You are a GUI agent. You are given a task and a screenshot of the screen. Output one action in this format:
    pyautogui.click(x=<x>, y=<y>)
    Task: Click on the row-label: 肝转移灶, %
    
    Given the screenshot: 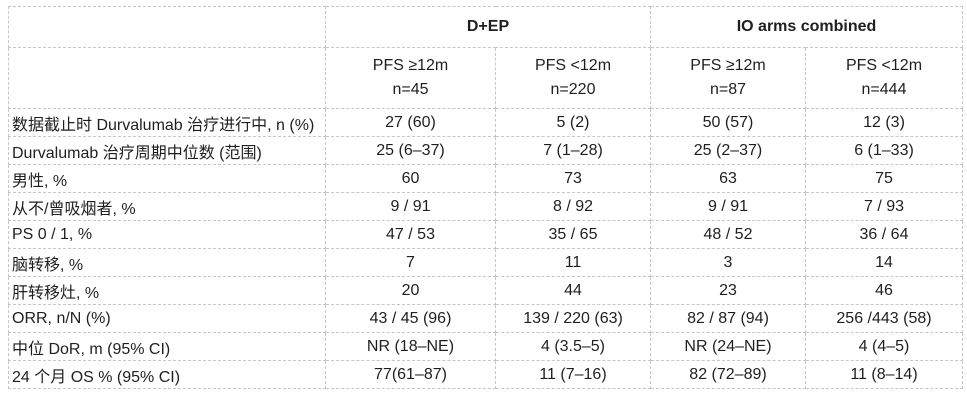 What is the action you would take?
    pyautogui.click(x=167, y=290)
    